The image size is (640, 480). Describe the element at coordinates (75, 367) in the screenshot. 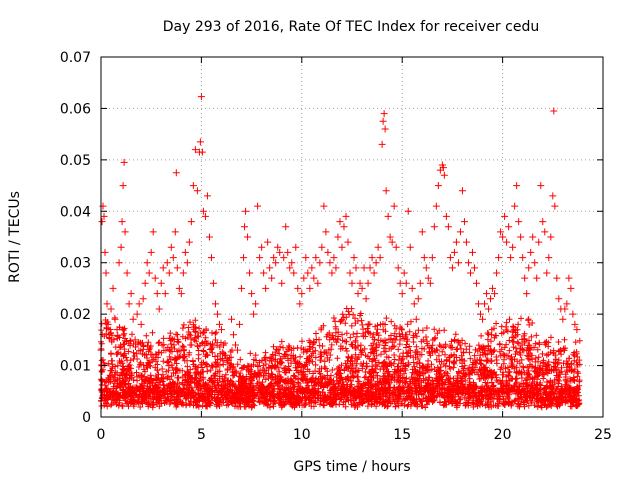

I see `y-tick-label: 0.01` at that location.